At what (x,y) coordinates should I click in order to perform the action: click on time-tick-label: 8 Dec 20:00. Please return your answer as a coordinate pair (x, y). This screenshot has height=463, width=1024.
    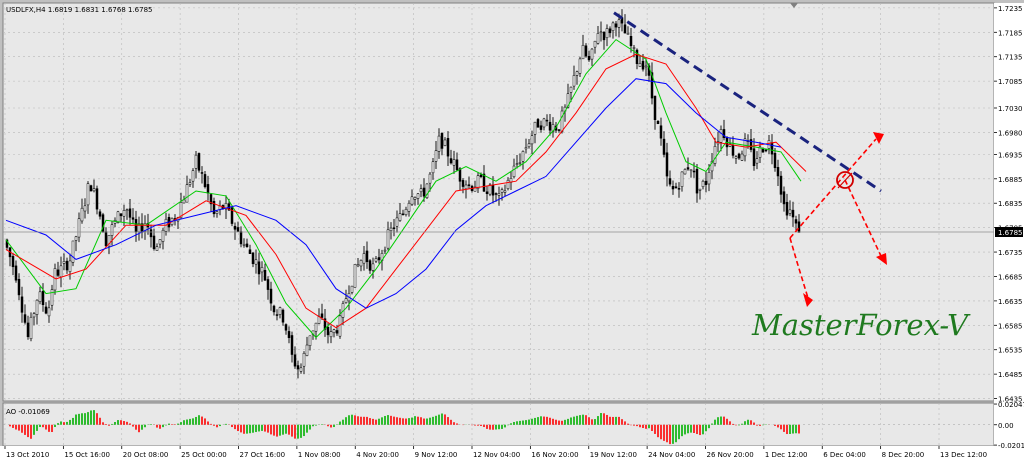
    Looking at the image, I should click on (903, 455).